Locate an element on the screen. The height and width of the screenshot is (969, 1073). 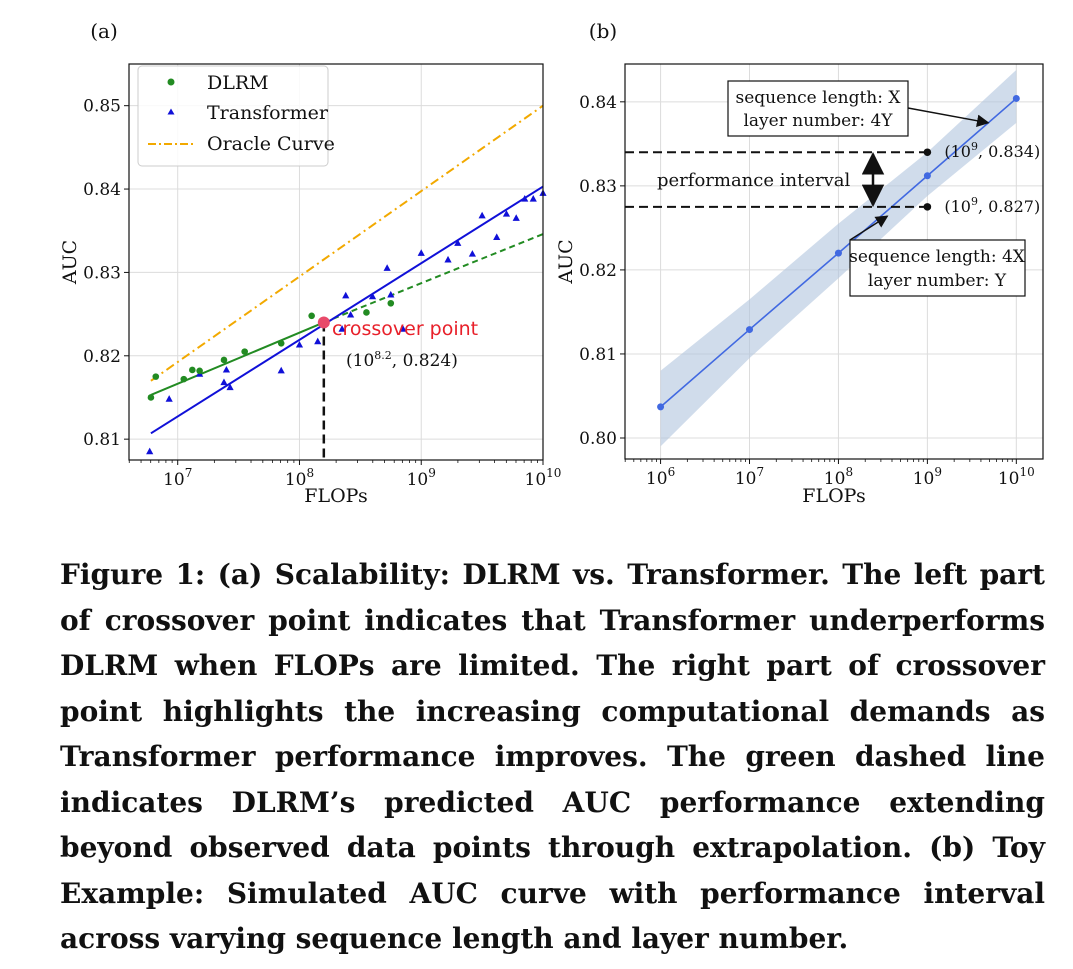
panel-a-y-axis-label: AUC is located at coordinates (70, 262).